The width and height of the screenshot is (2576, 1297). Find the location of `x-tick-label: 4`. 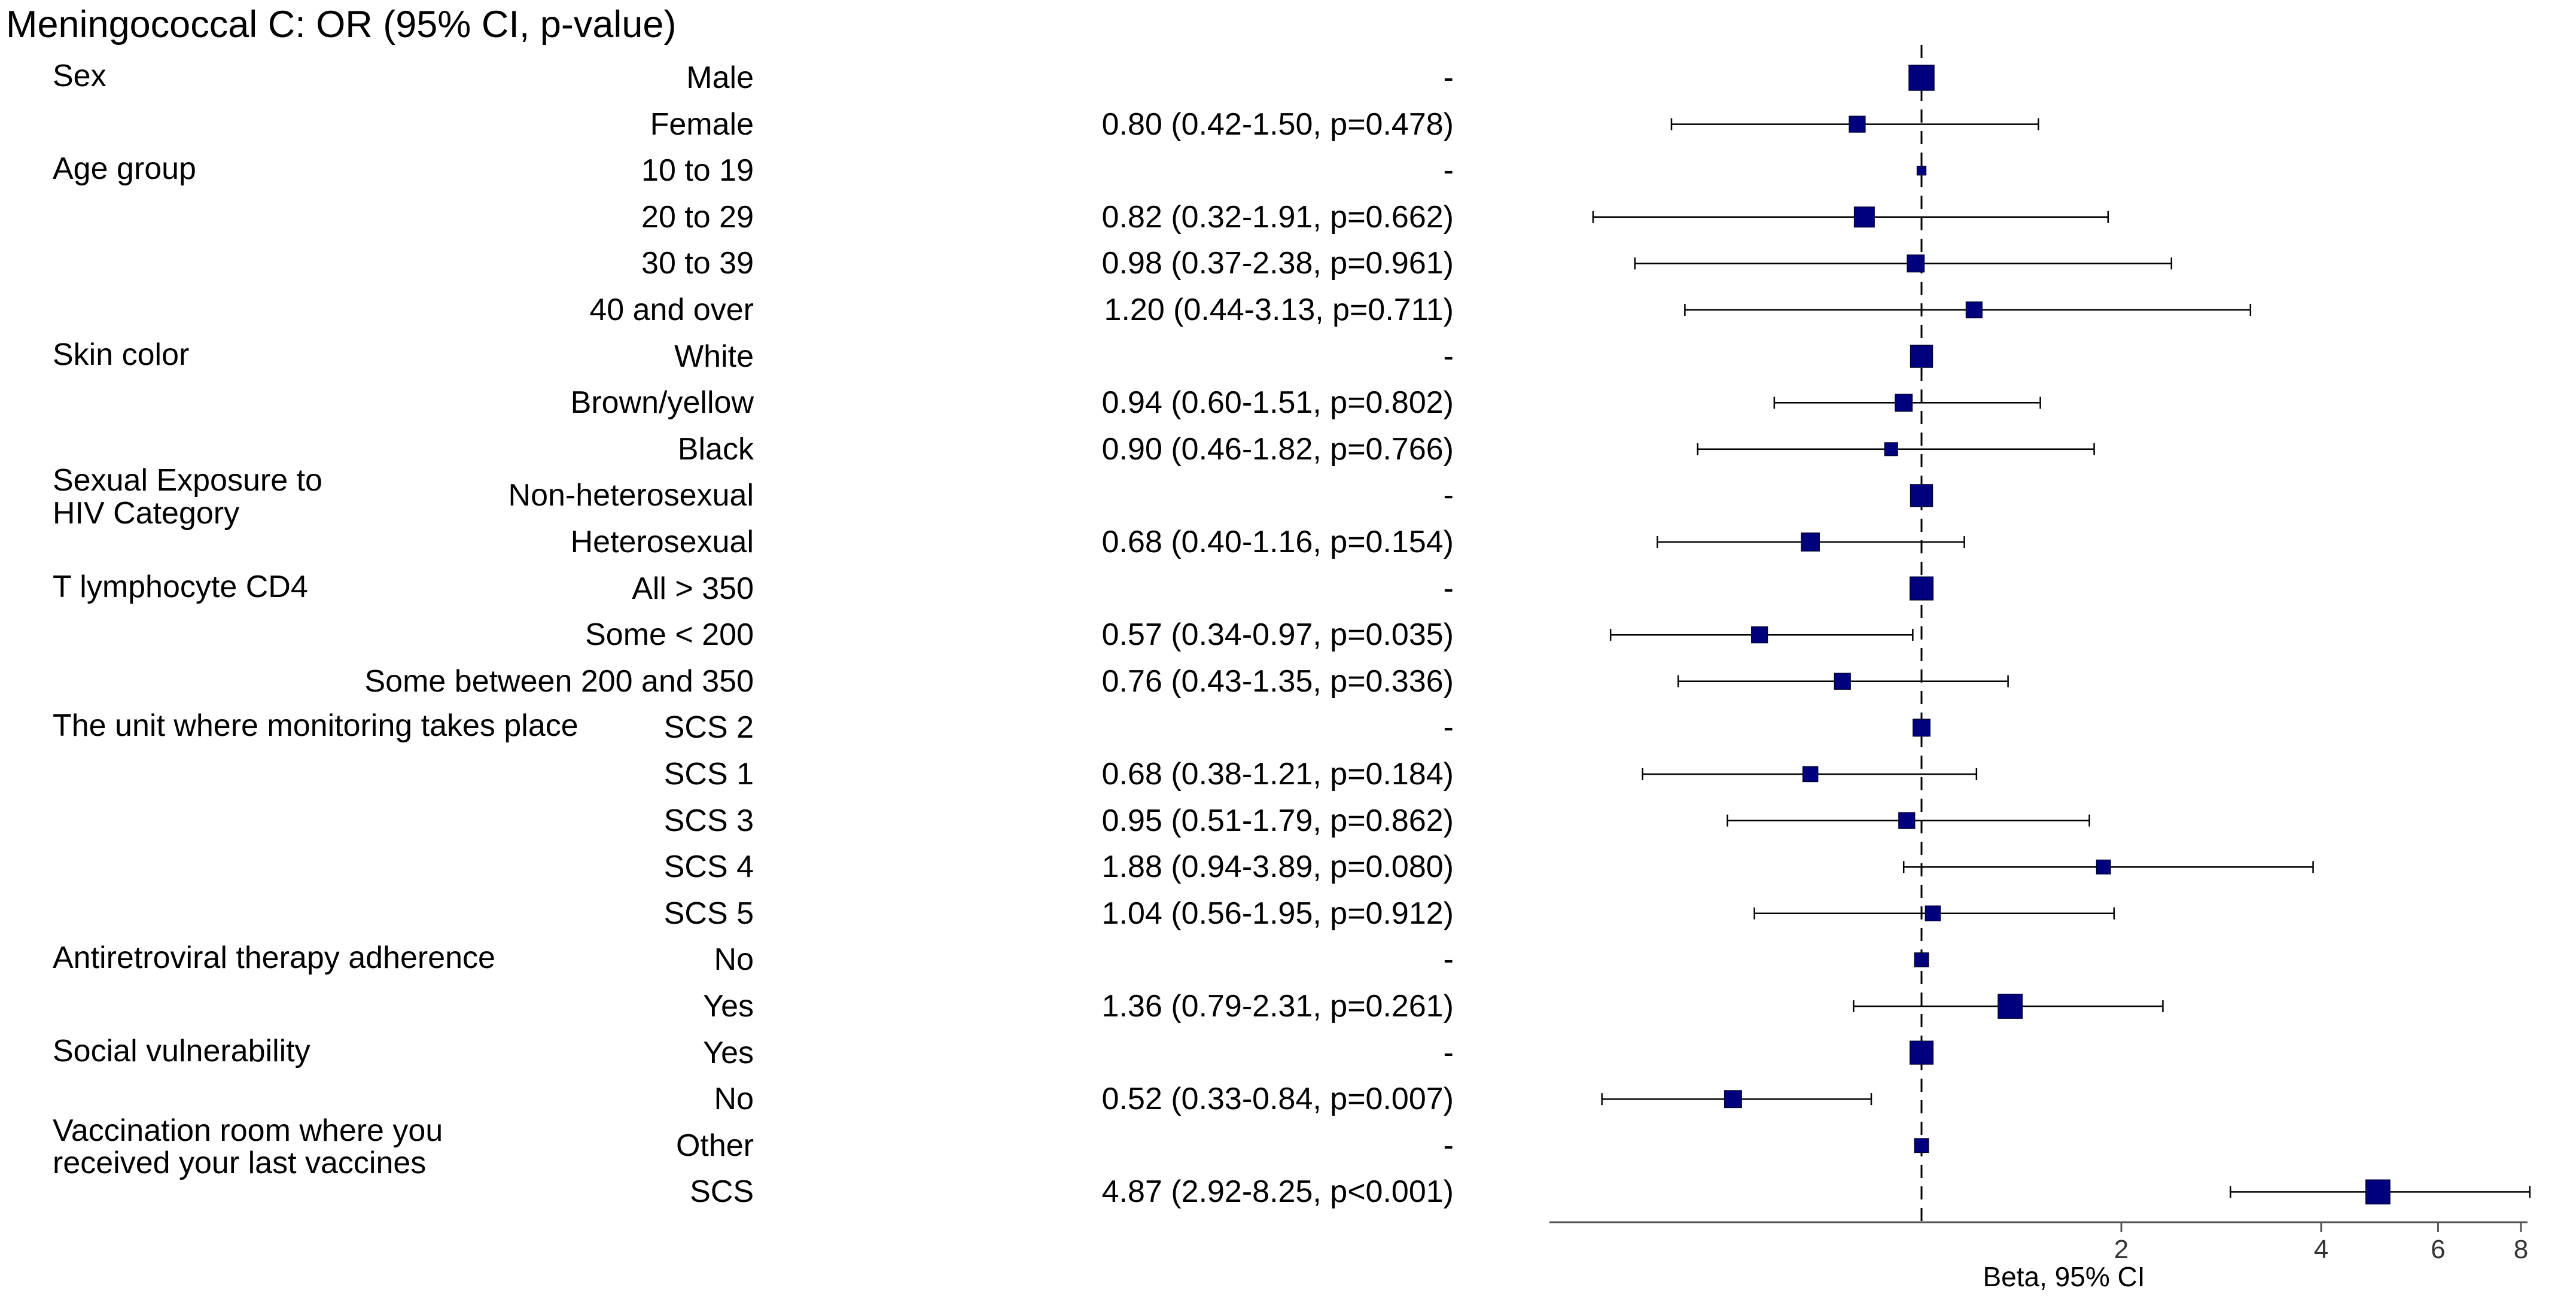

x-tick-label: 4 is located at coordinates (2321, 1249).